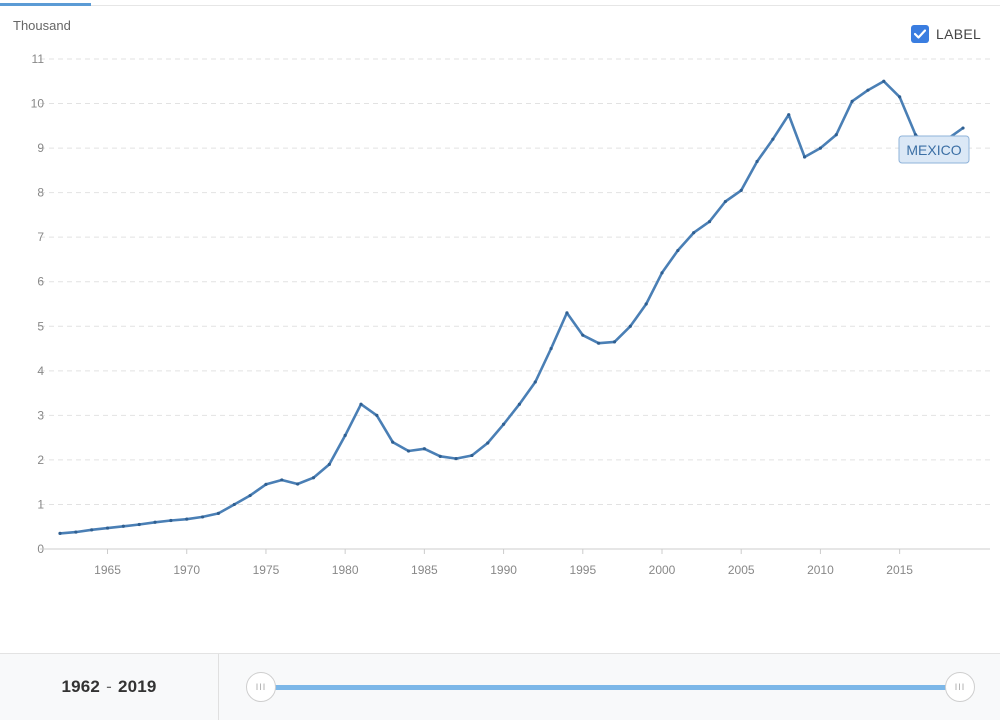  I want to click on year-slider-track, so click(612, 687).